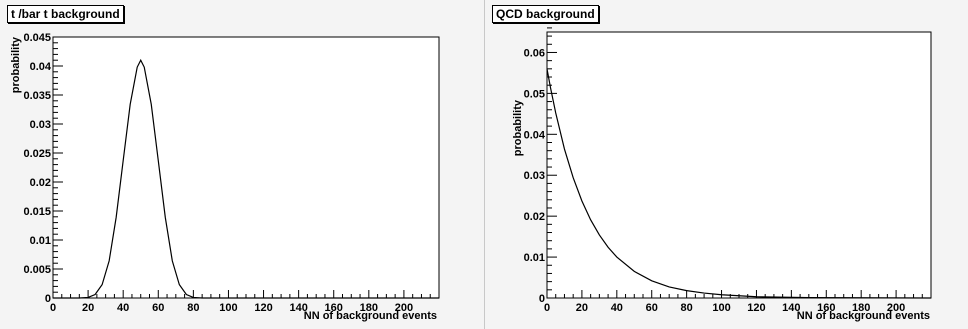 This screenshot has width=968, height=329. What do you see at coordinates (37, 212) in the screenshot?
I see `y-tick-label: 0.015` at bounding box center [37, 212].